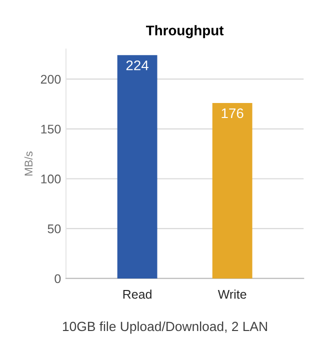  I want to click on y-tick-label: 100, so click(51, 179).